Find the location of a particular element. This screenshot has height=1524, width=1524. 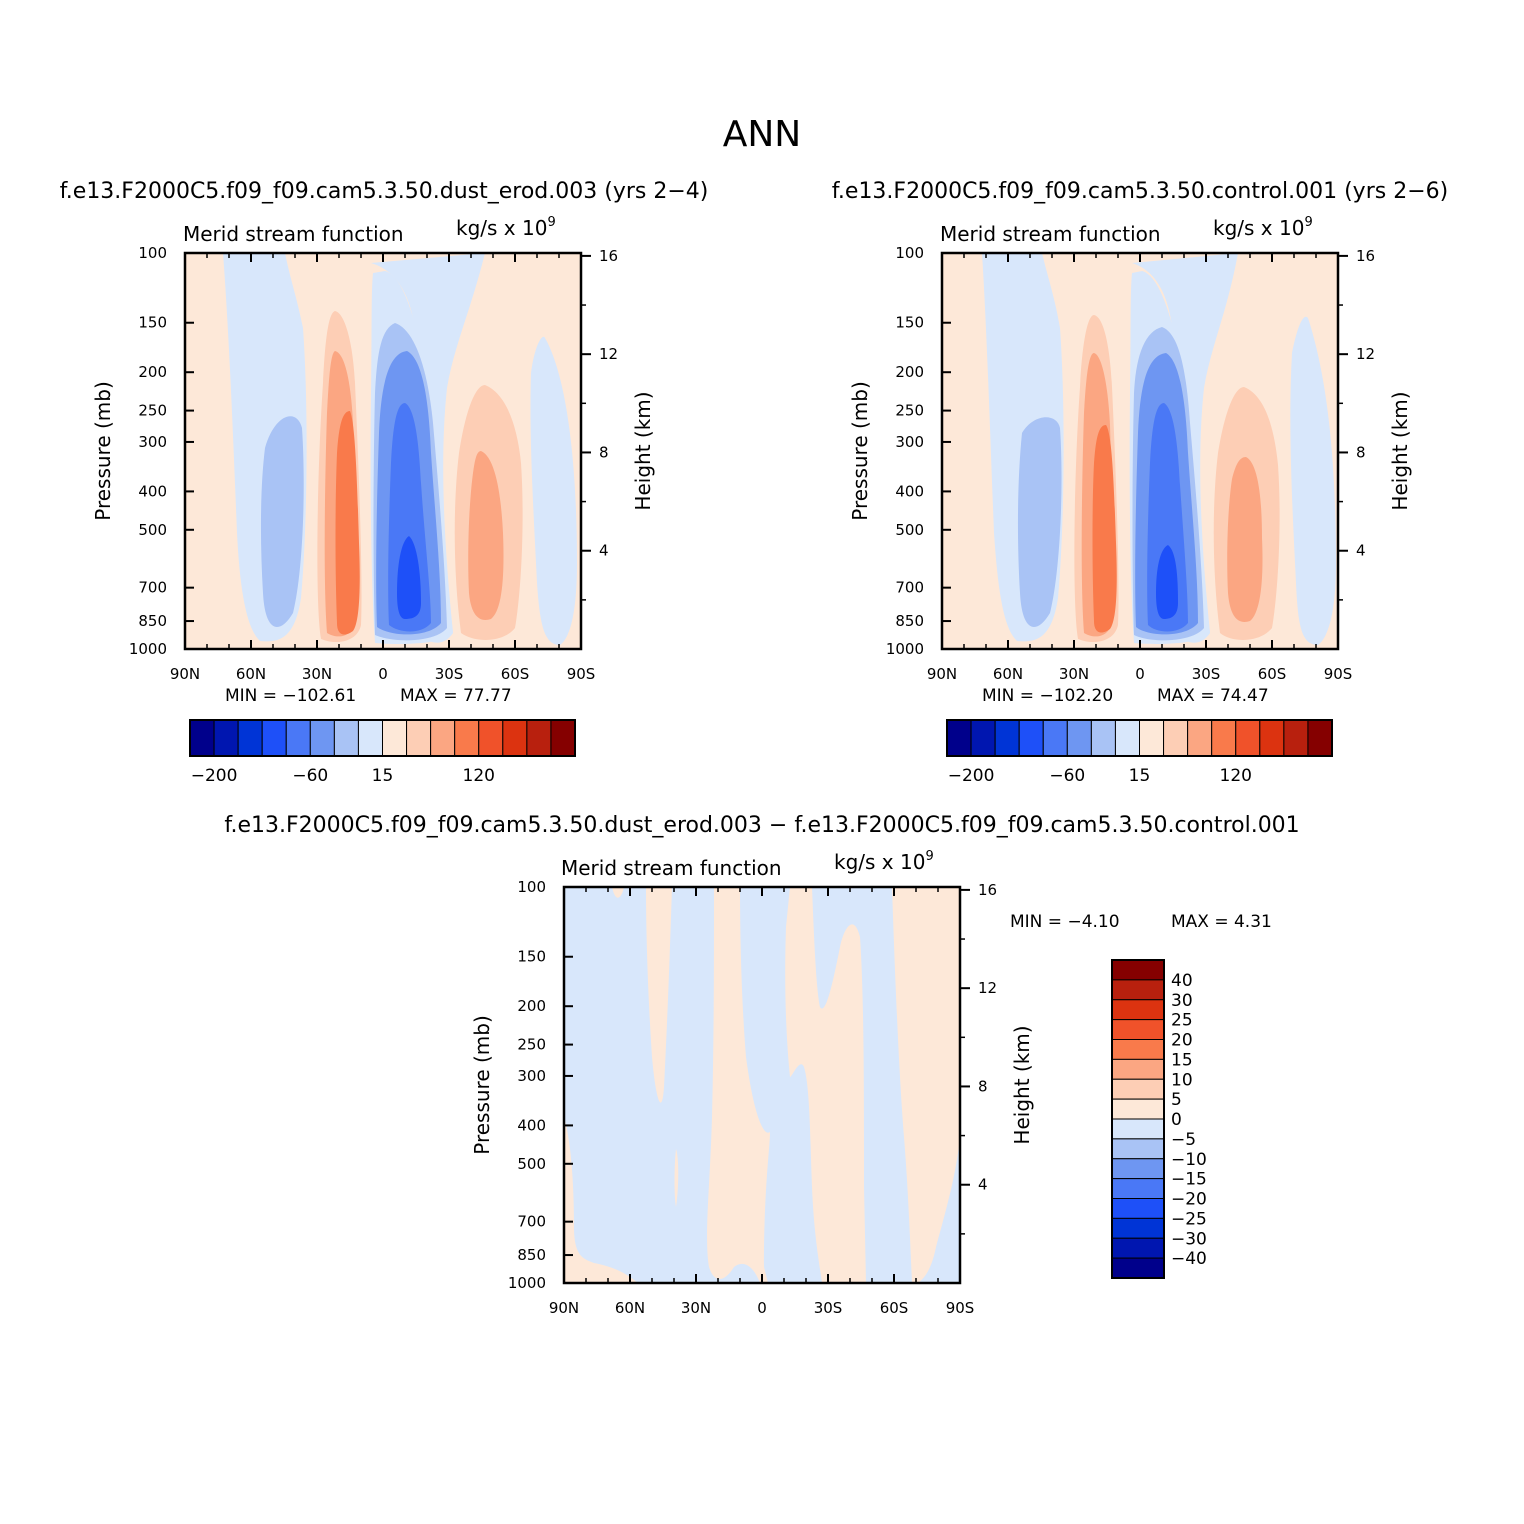

colorbar-label: 25 is located at coordinates (1182, 1021).